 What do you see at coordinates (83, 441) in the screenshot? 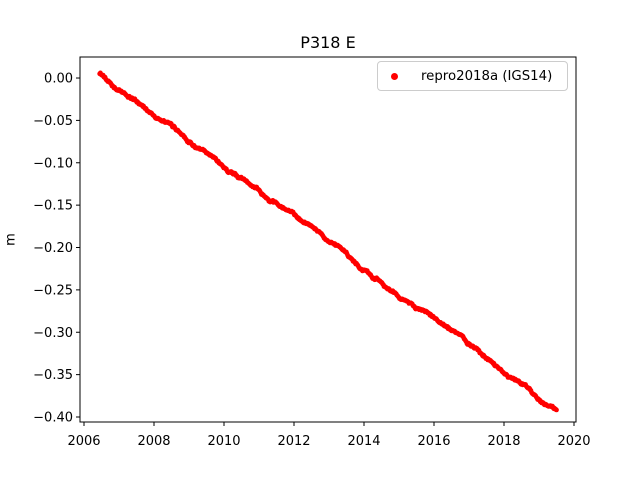
I see `x-tick-label: 2006` at bounding box center [83, 441].